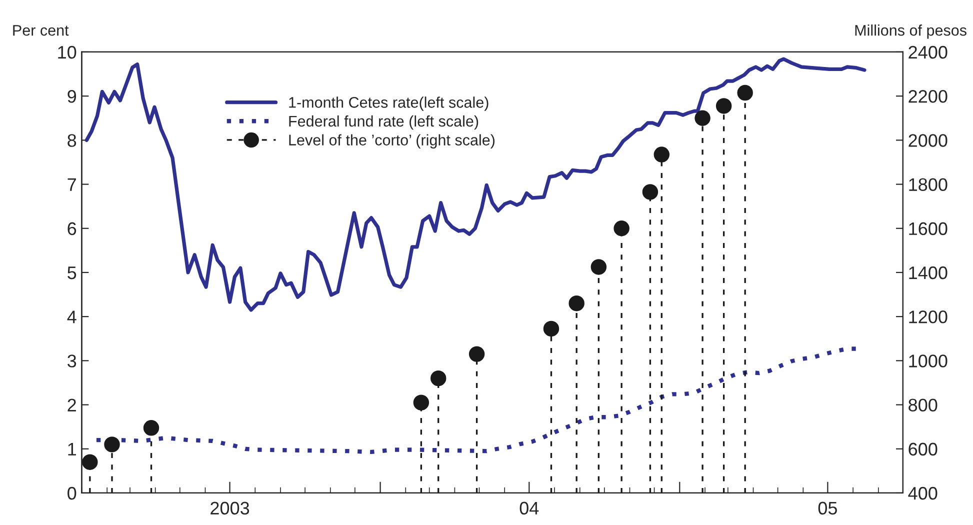 The width and height of the screenshot is (973, 525). I want to click on y-tick-label: 8, so click(72, 140).